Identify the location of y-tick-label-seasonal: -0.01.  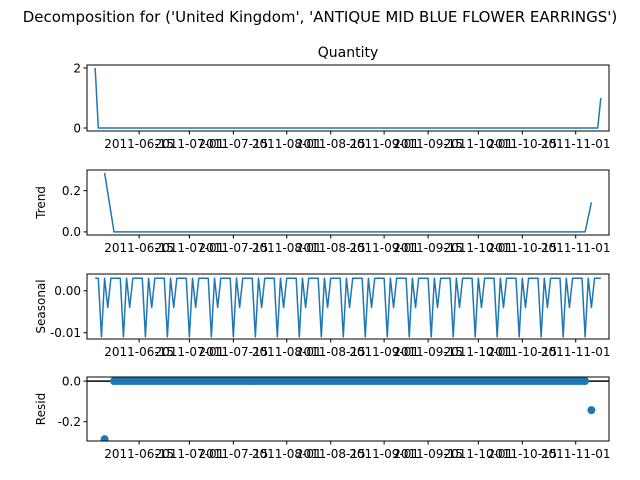
(65, 333).